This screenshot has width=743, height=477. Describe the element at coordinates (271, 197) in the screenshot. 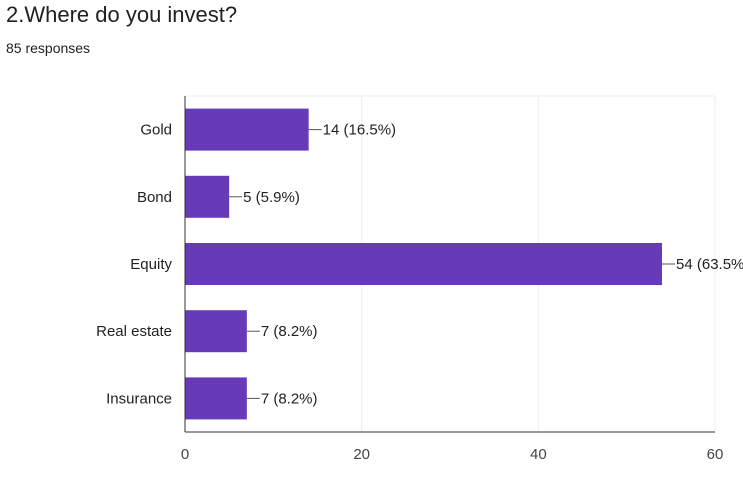

I see `data-label: 5 (5.9%)` at that location.